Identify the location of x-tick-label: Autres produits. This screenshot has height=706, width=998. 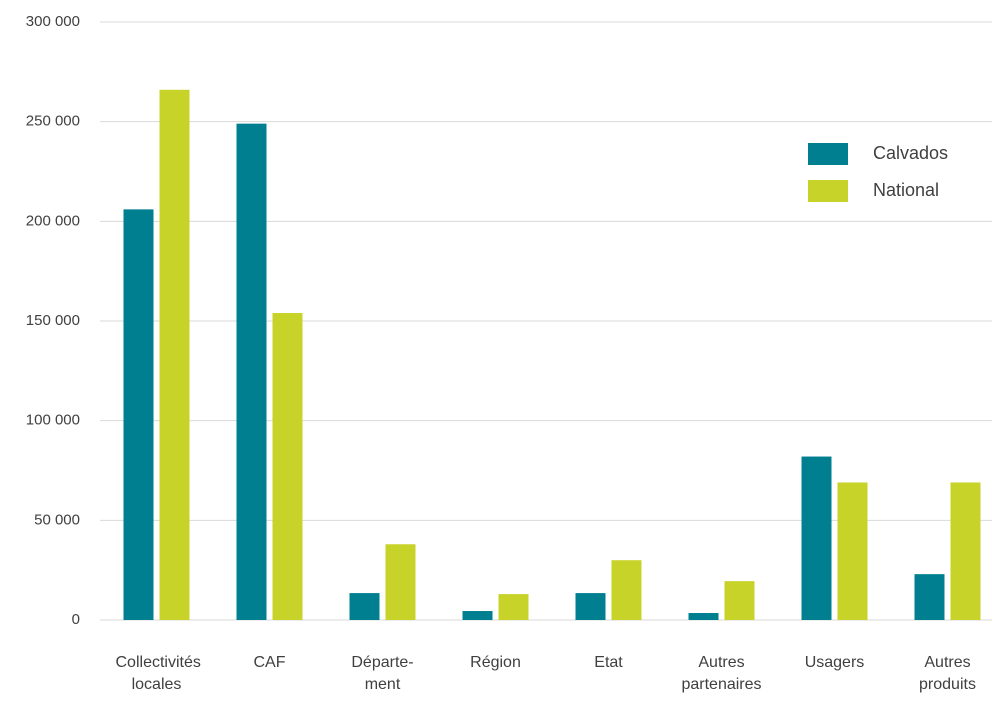
(947, 673).